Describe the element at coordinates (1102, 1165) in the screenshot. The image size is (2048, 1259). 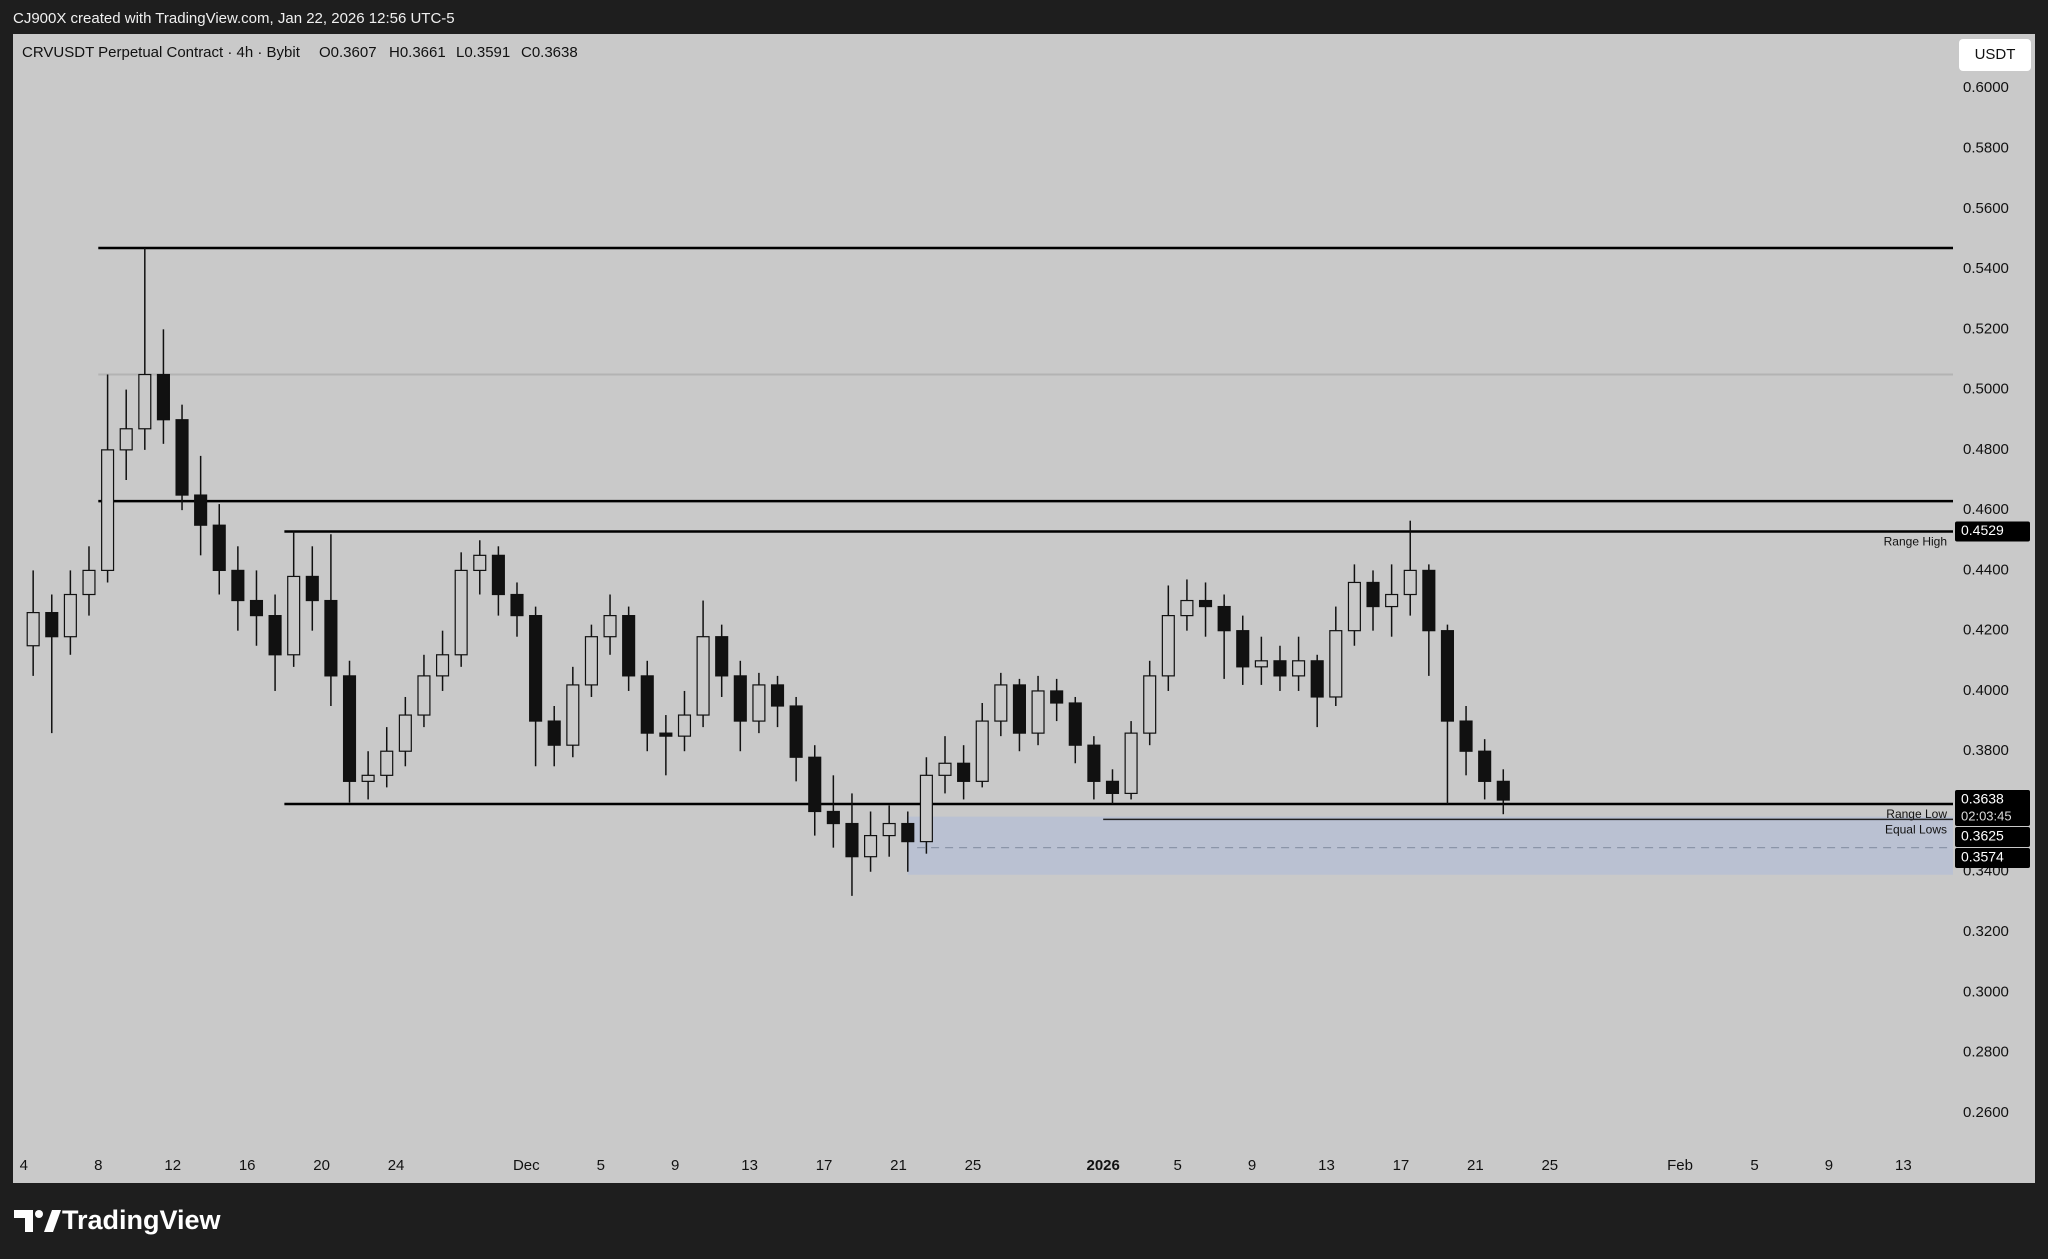
I see `x-tick-label: 2026` at that location.